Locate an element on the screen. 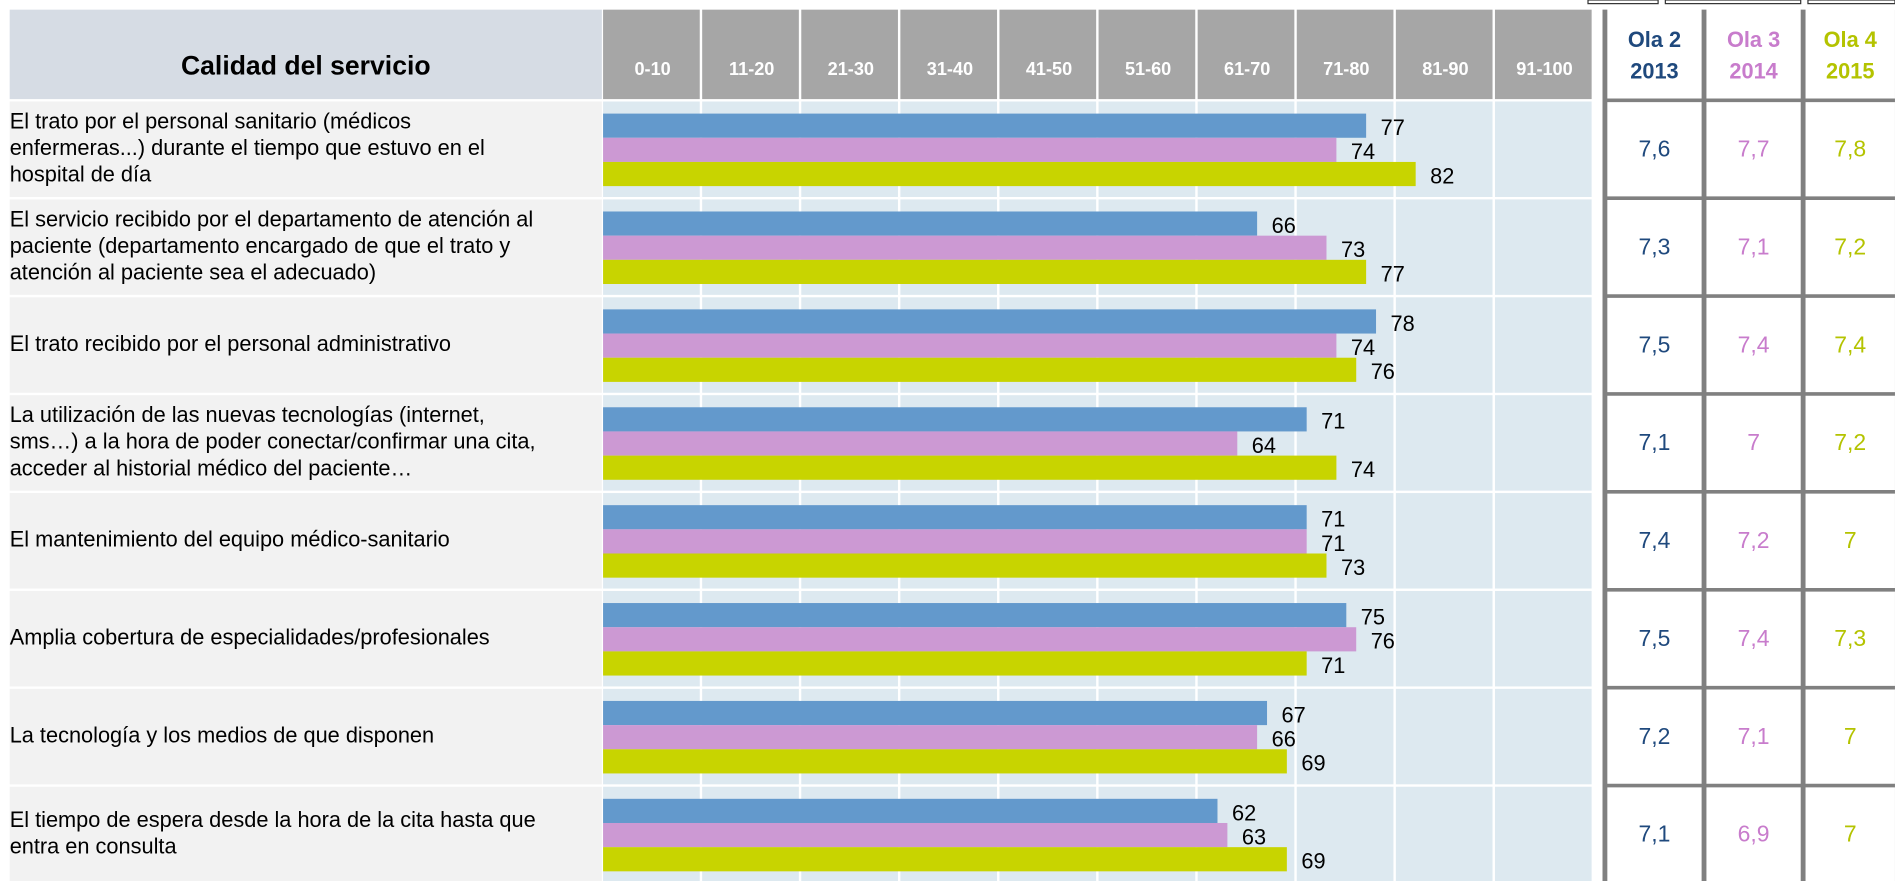 Image resolution: width=1895 pixels, height=881 pixels. table-value: 7,6 is located at coordinates (1655, 149).